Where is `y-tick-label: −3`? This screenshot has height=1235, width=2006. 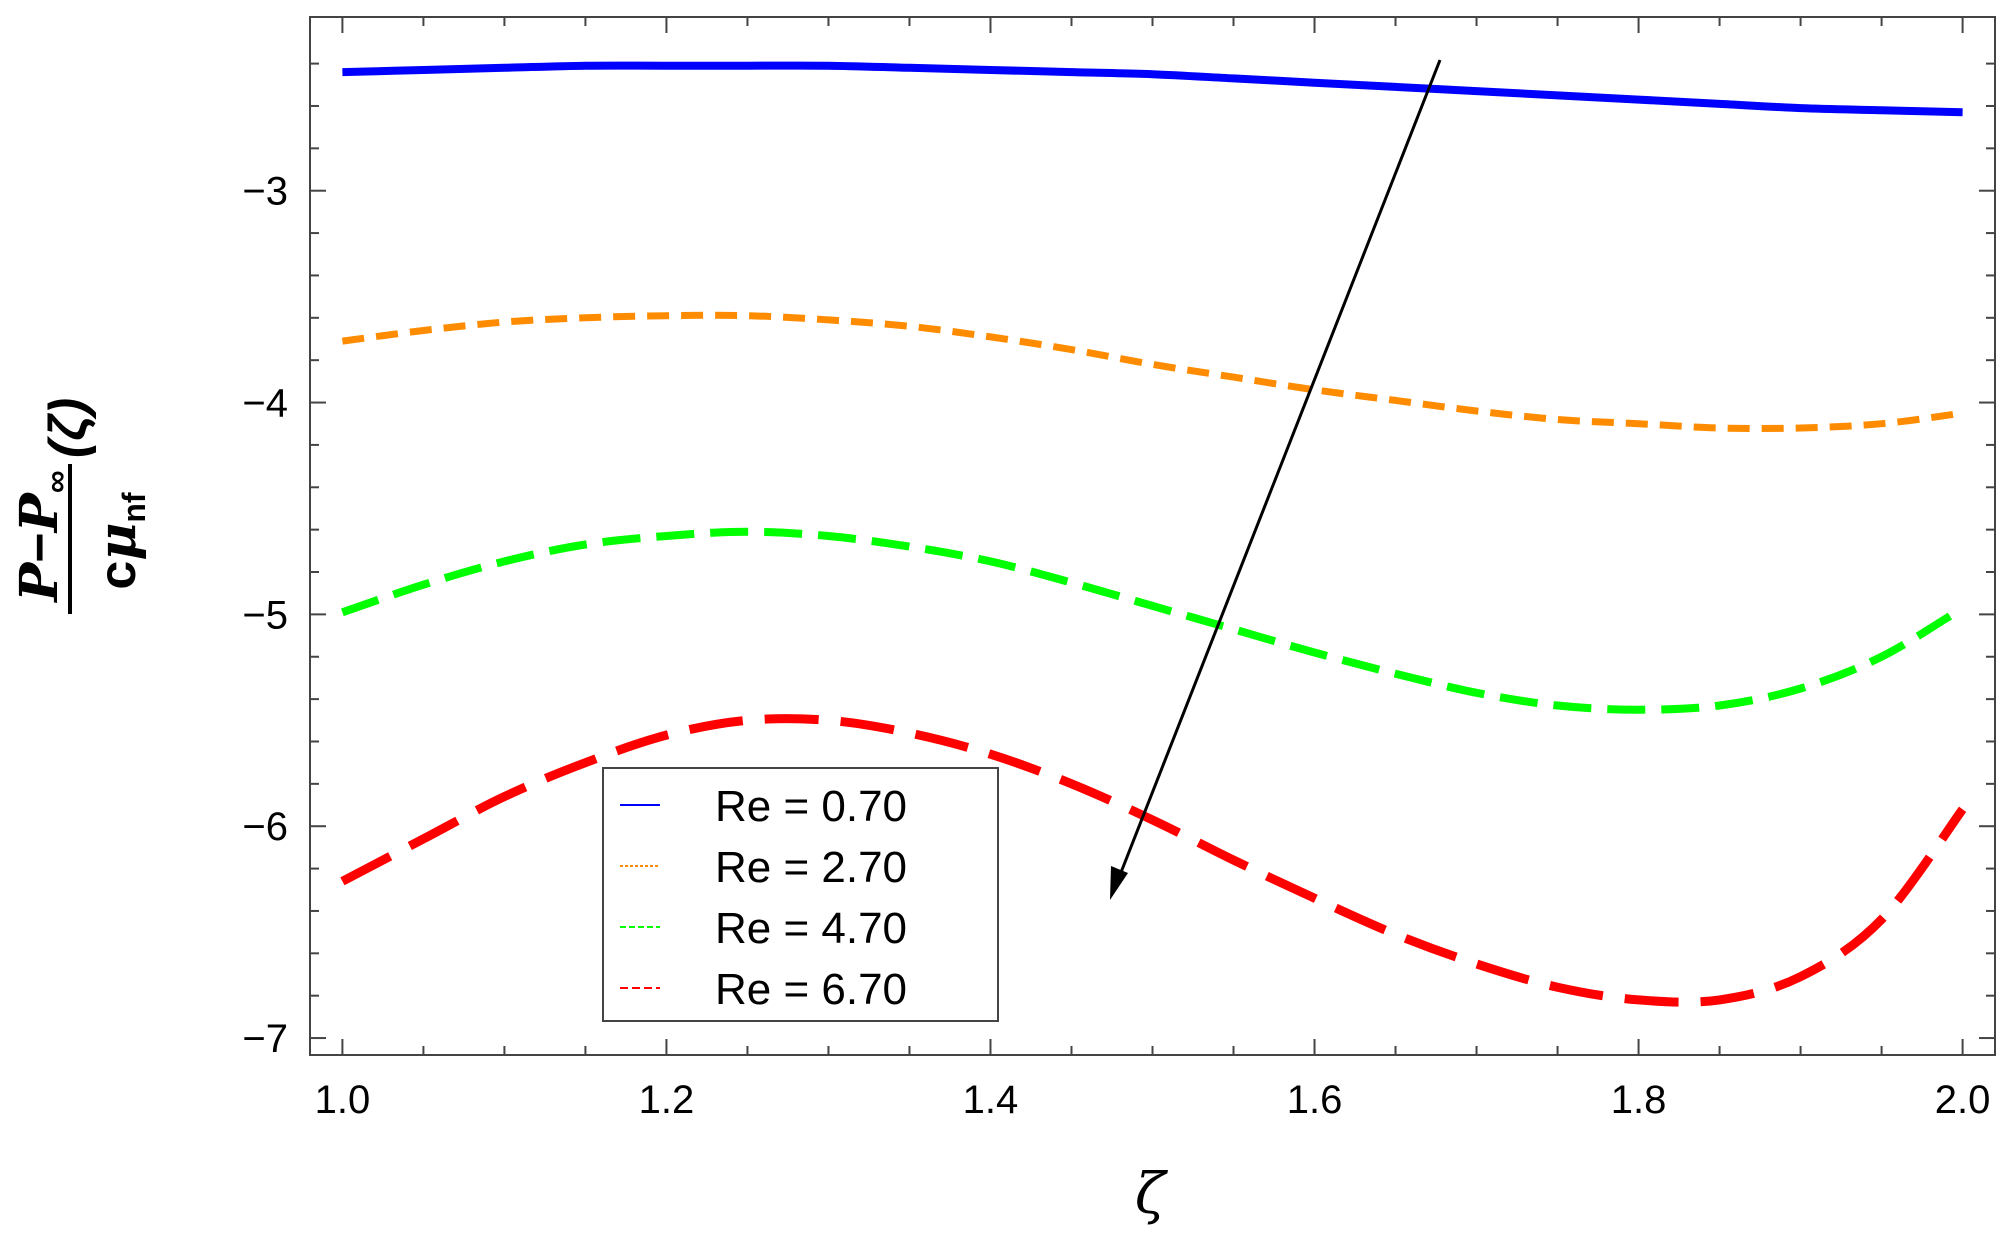 y-tick-label: −3 is located at coordinates (265, 192).